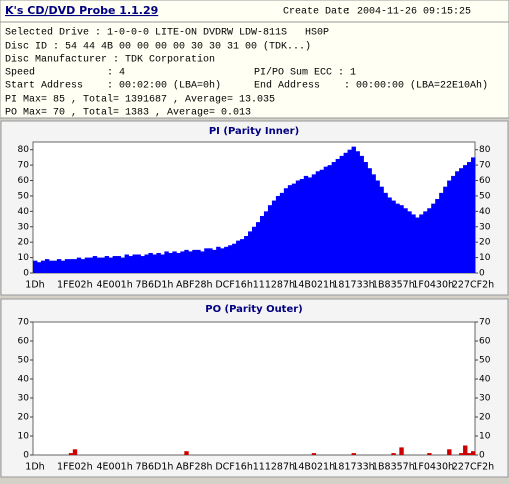 The width and height of the screenshot is (509, 484). Describe the element at coordinates (485, 212) in the screenshot. I see `y-tick-label-right: 40` at that location.